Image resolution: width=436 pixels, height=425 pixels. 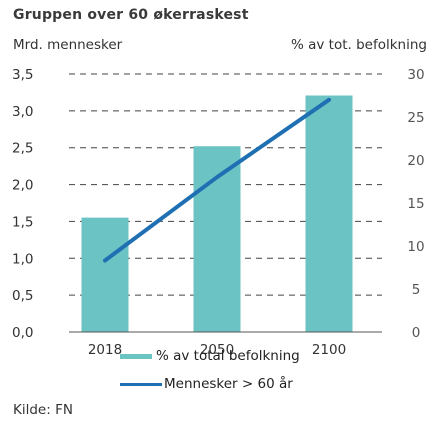 I want to click on legend-bar-swatch, so click(x=136, y=356).